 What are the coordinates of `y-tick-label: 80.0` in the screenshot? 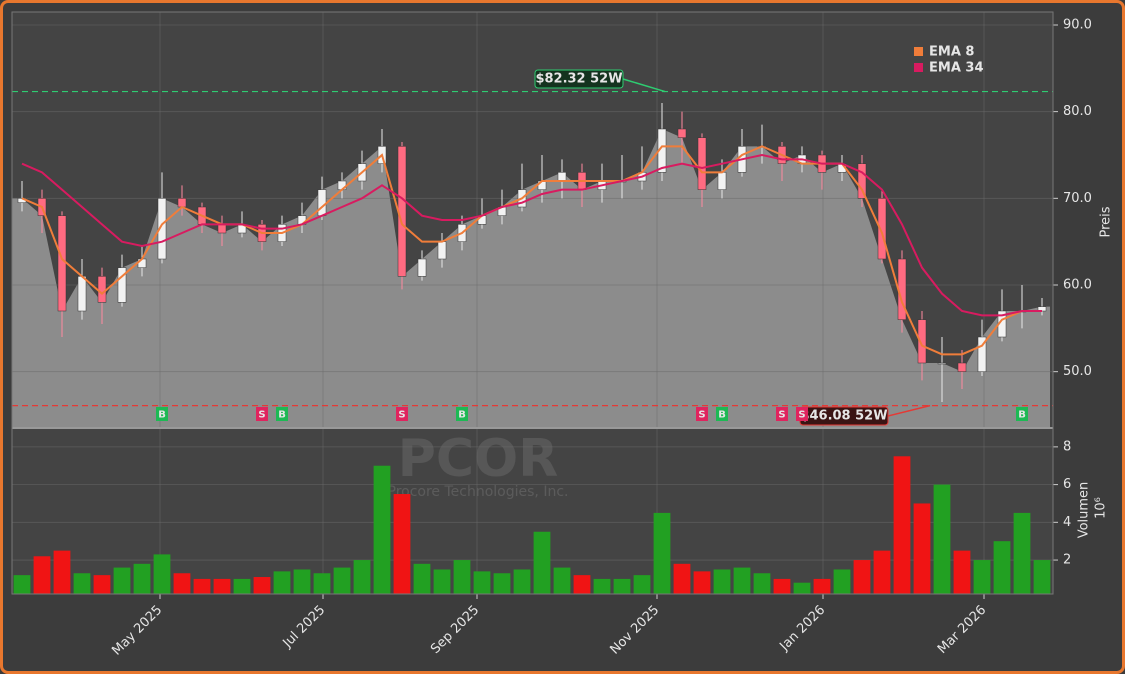 It's located at (1077, 111).